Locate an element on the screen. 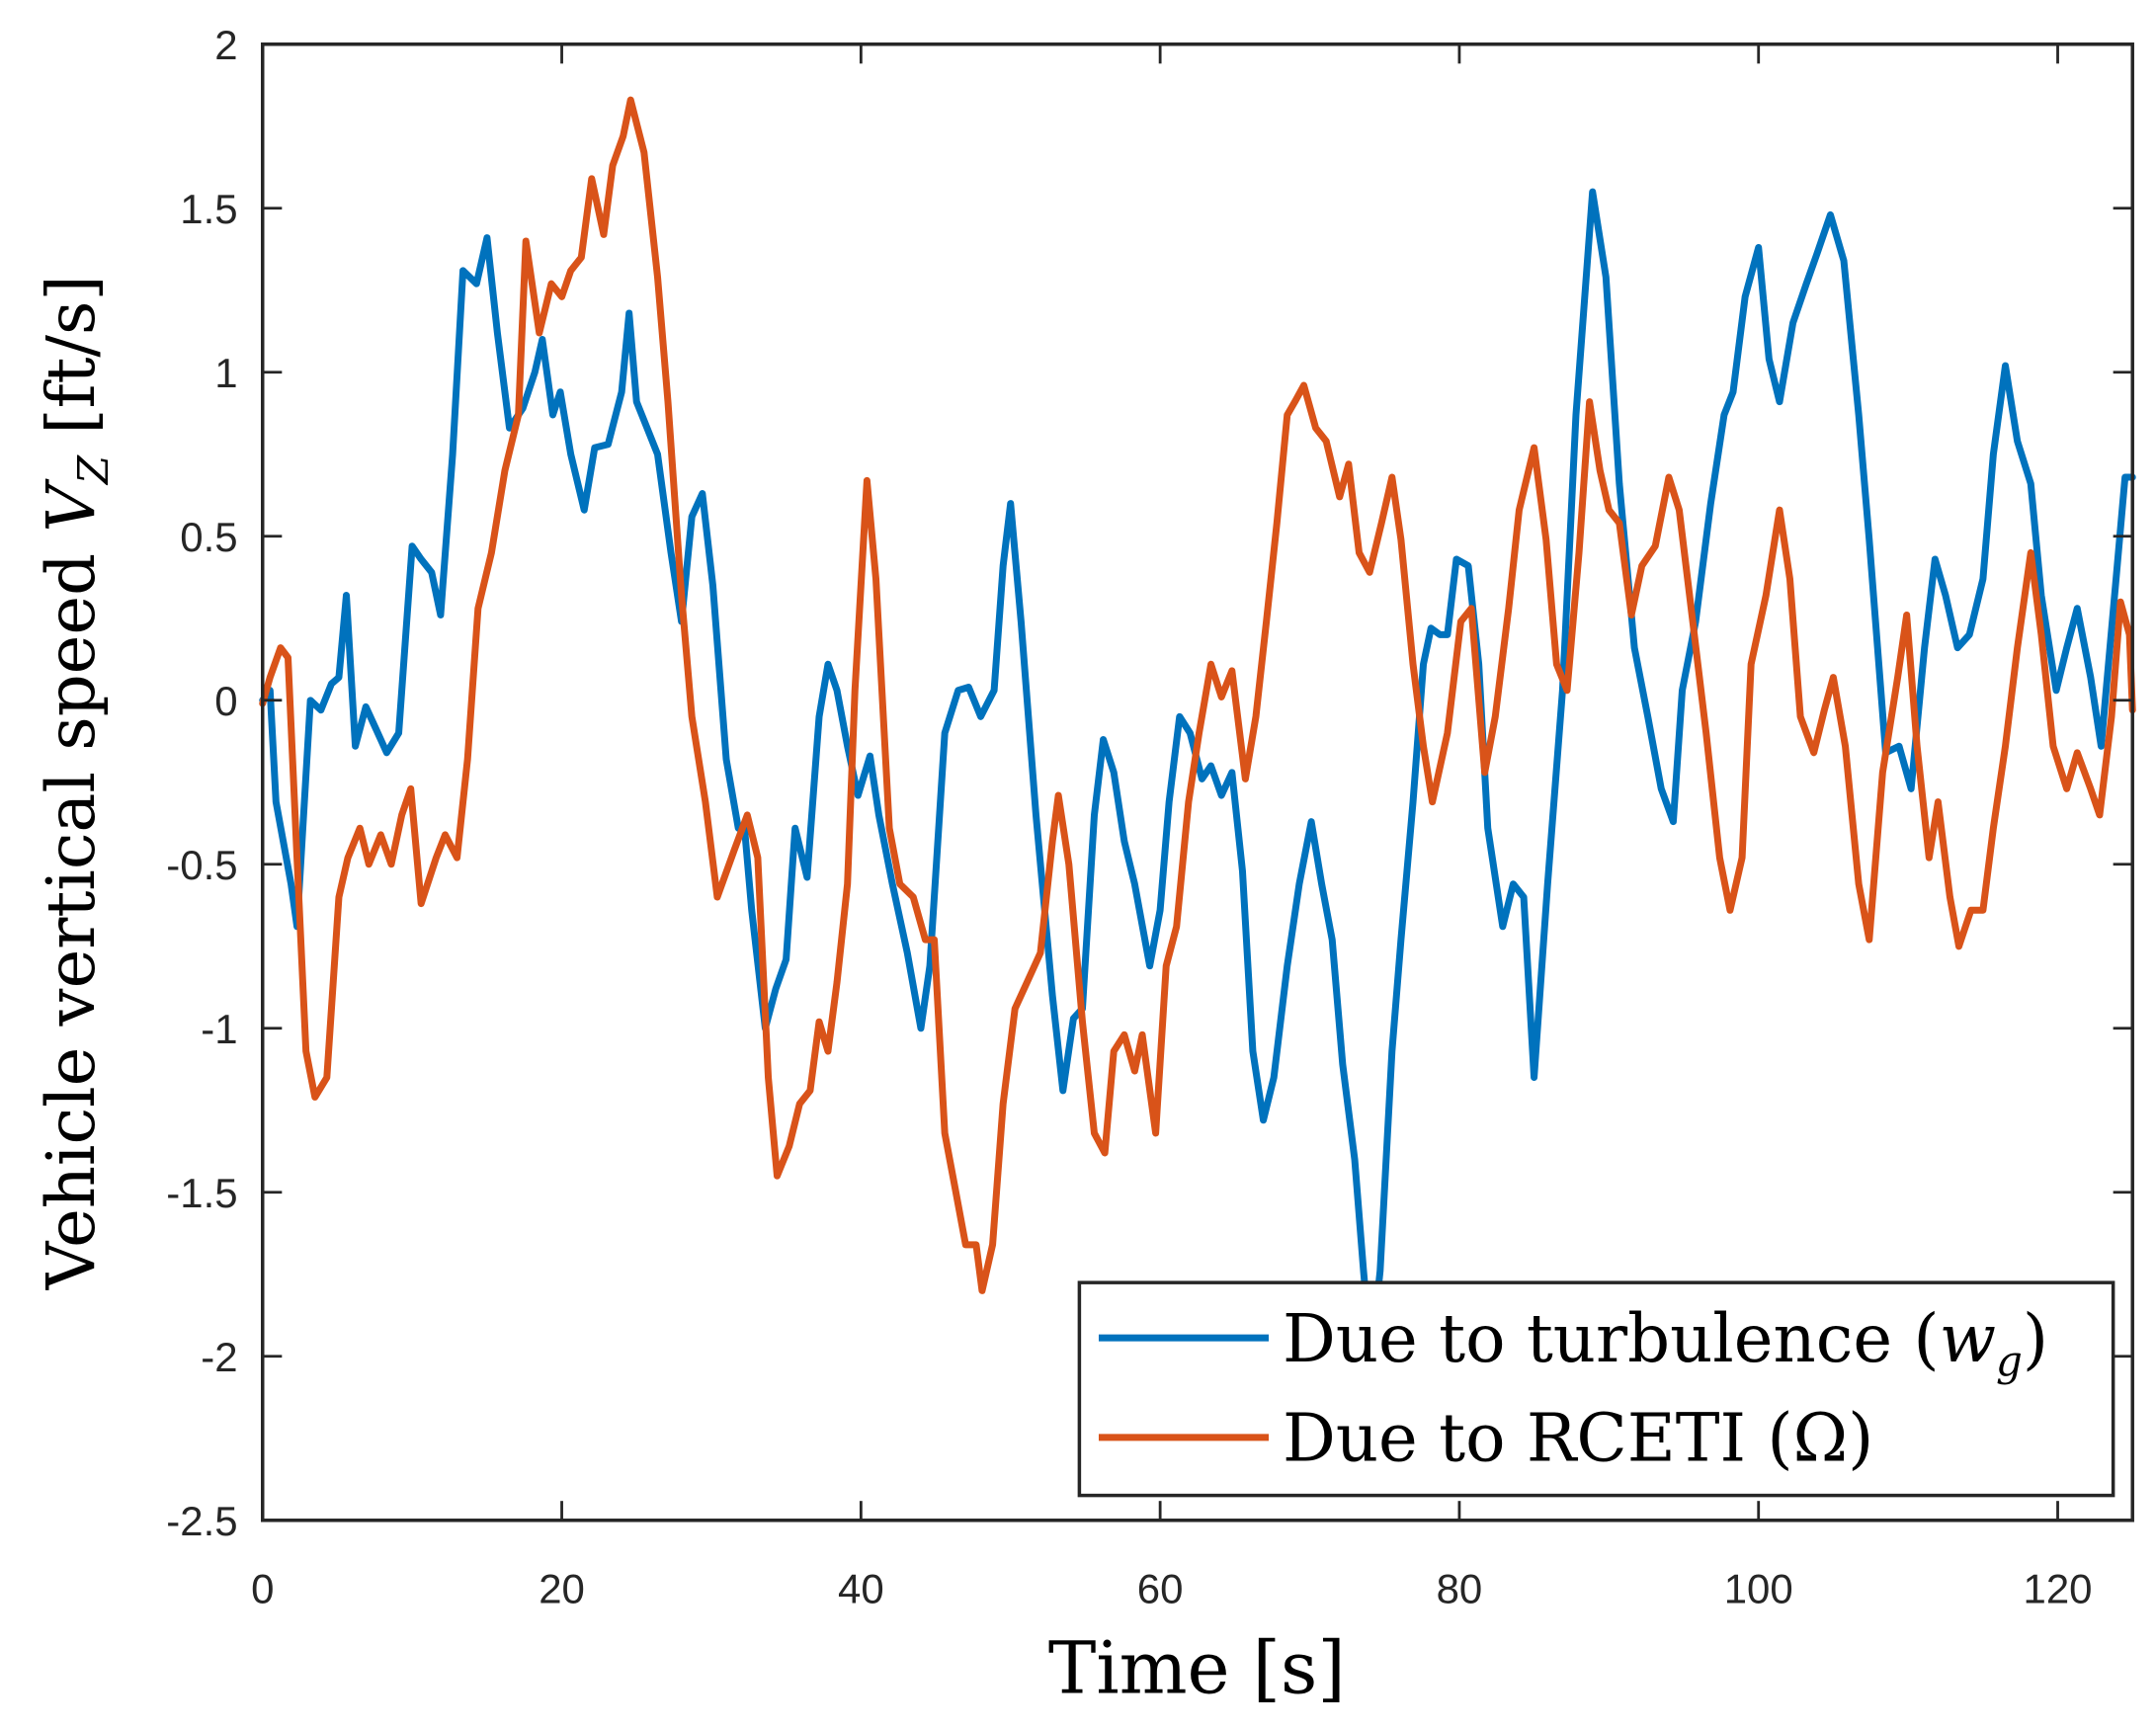  x-tick-label: 80 is located at coordinates (1460, 1589).